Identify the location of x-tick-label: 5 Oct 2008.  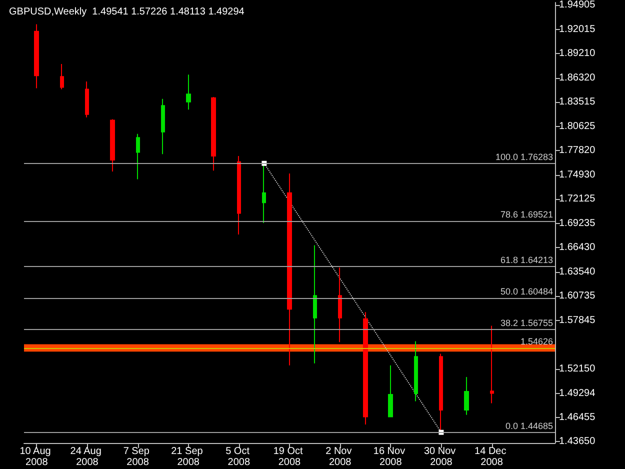
(239, 457).